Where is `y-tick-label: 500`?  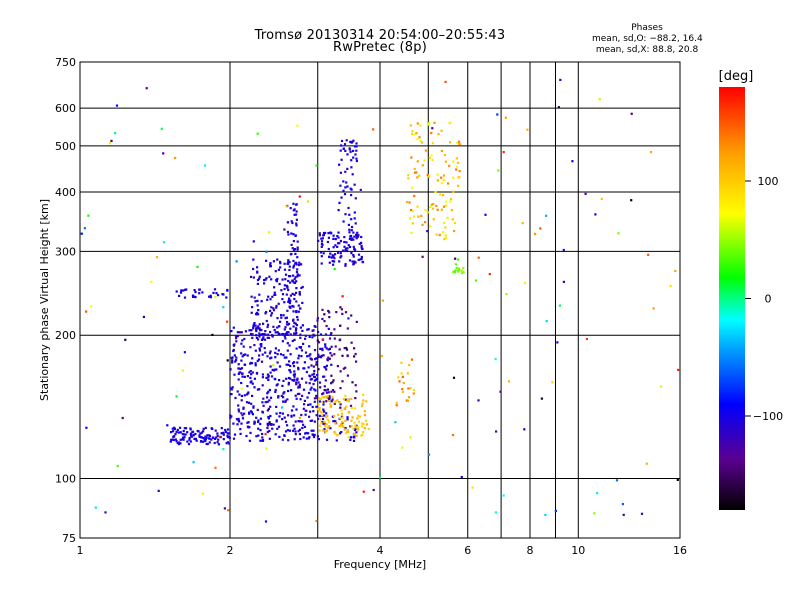 y-tick-label: 500 is located at coordinates (65, 146).